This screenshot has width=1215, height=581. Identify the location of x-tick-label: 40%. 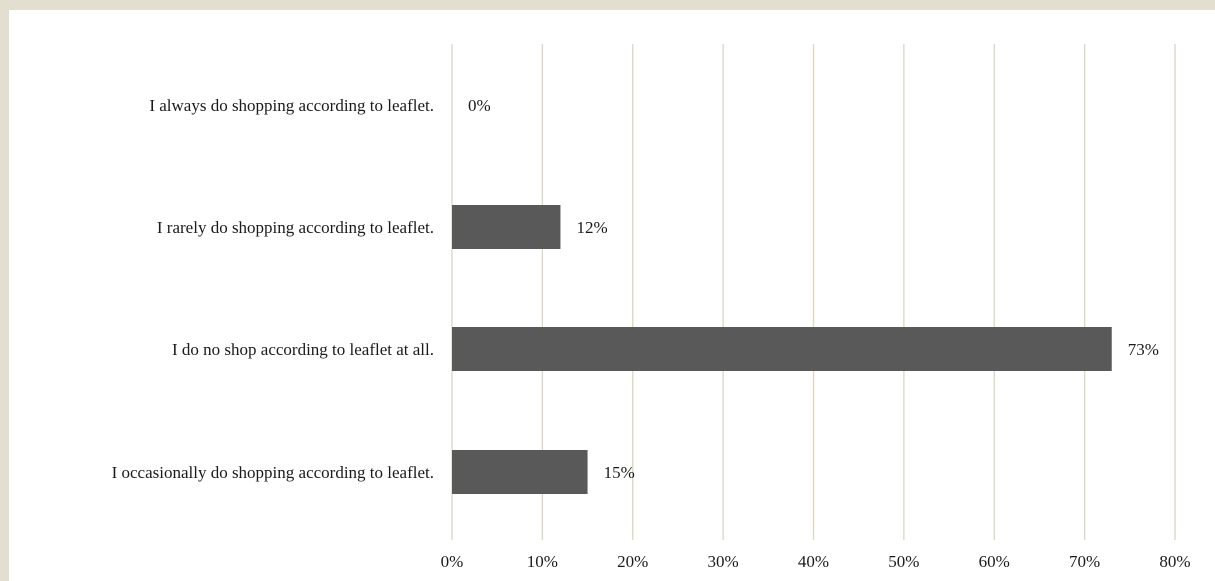
(813, 561).